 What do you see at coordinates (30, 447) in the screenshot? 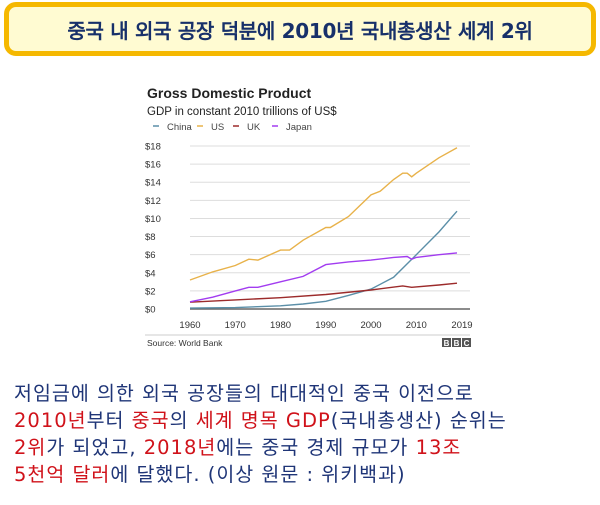
I see `highlight-text: 2위` at bounding box center [30, 447].